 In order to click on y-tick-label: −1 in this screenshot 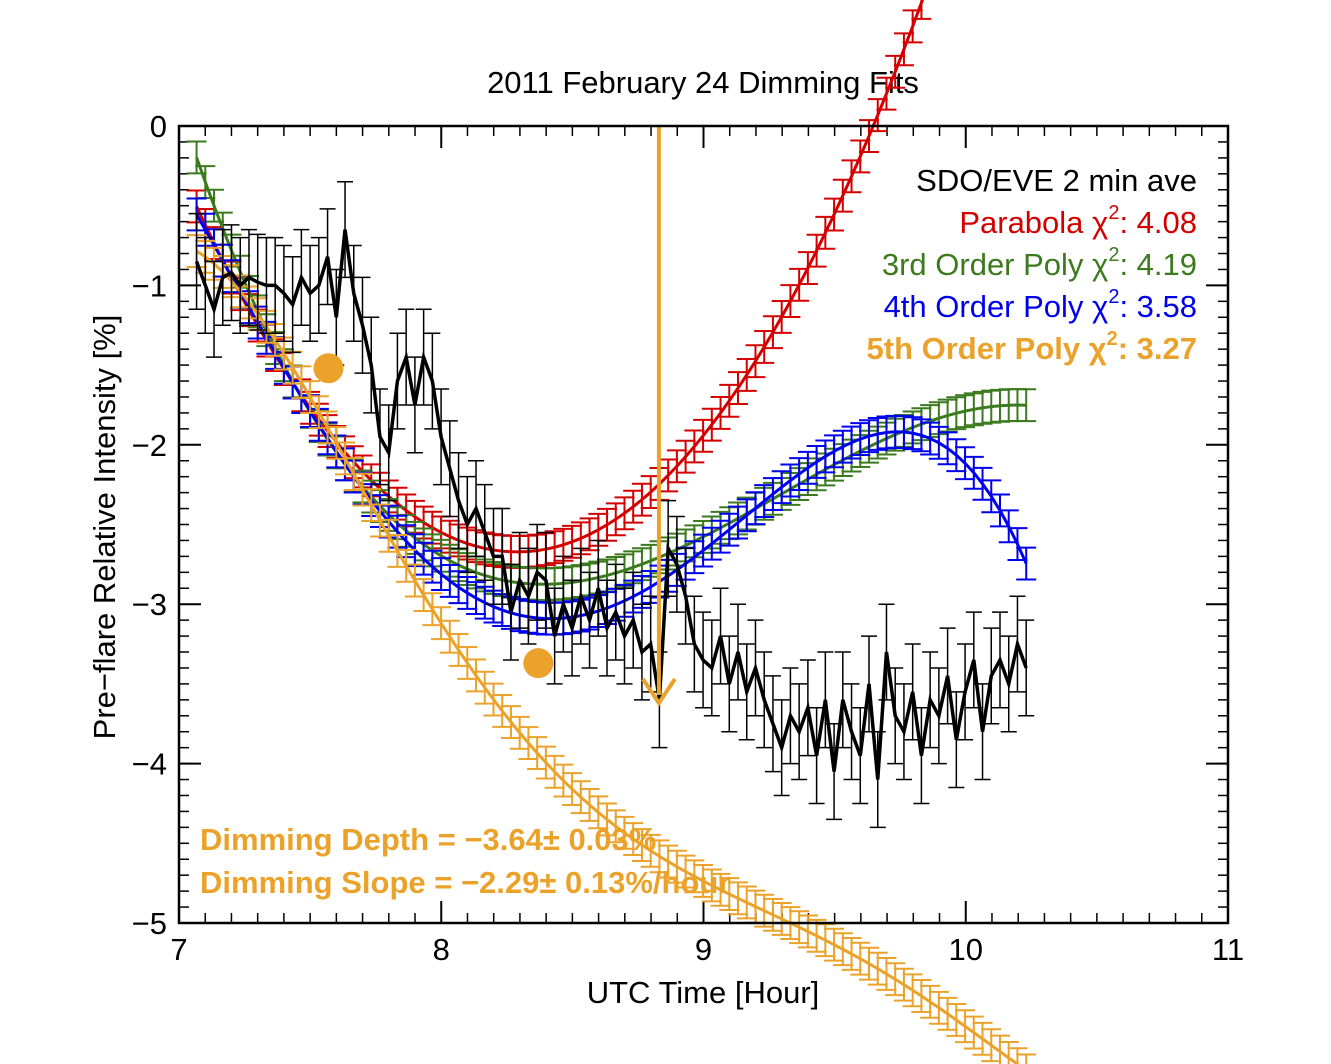, I will do `click(149, 285)`.